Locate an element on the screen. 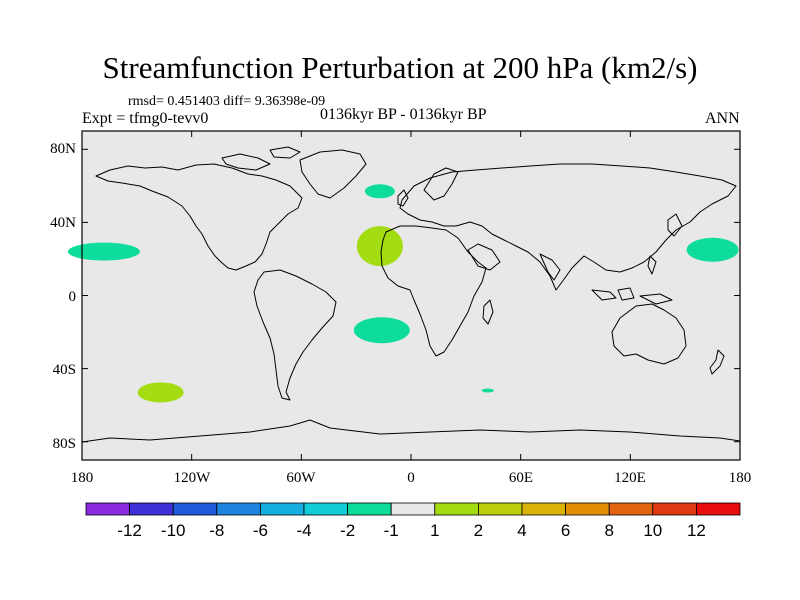 This screenshot has height=600, width=800. south-pacific-positive is located at coordinates (160, 392).